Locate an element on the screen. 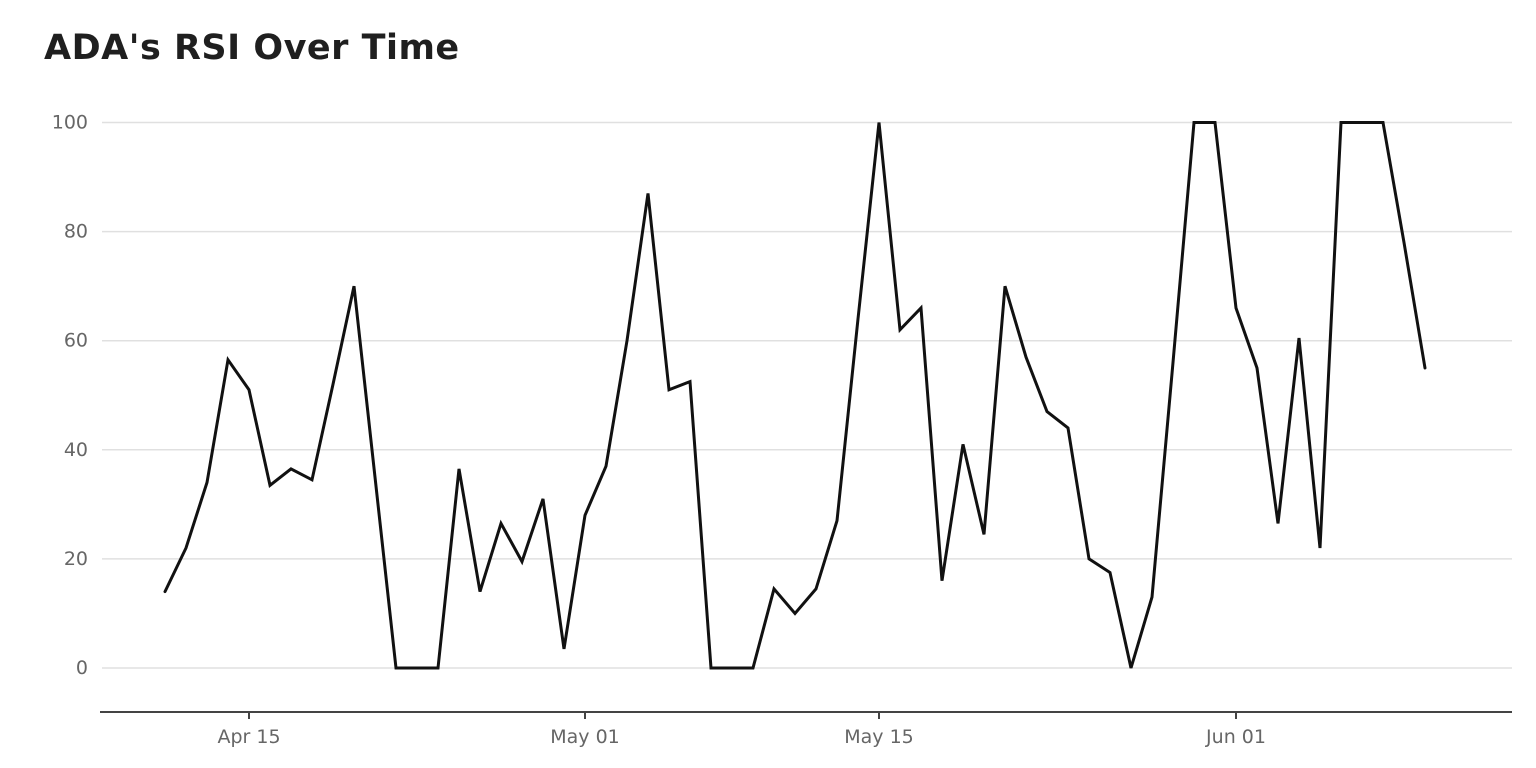  y-tick-label-100: 100 is located at coordinates (70, 123).